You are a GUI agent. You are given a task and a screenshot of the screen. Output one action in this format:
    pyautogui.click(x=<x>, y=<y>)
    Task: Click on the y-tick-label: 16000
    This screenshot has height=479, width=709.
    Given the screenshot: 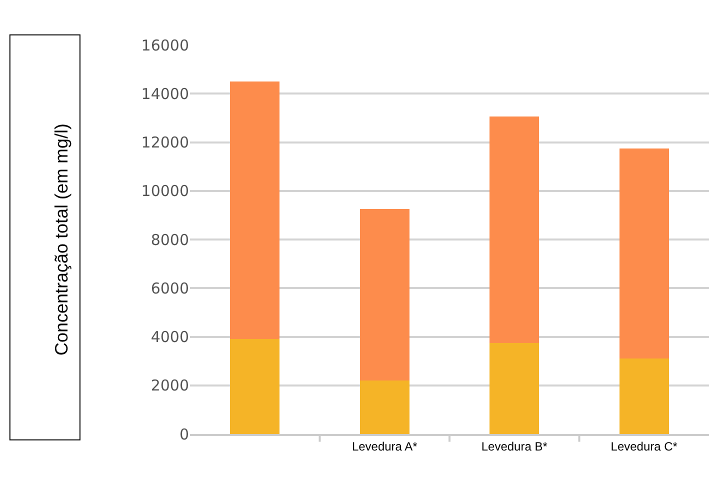 What is the action you would take?
    pyautogui.click(x=165, y=45)
    